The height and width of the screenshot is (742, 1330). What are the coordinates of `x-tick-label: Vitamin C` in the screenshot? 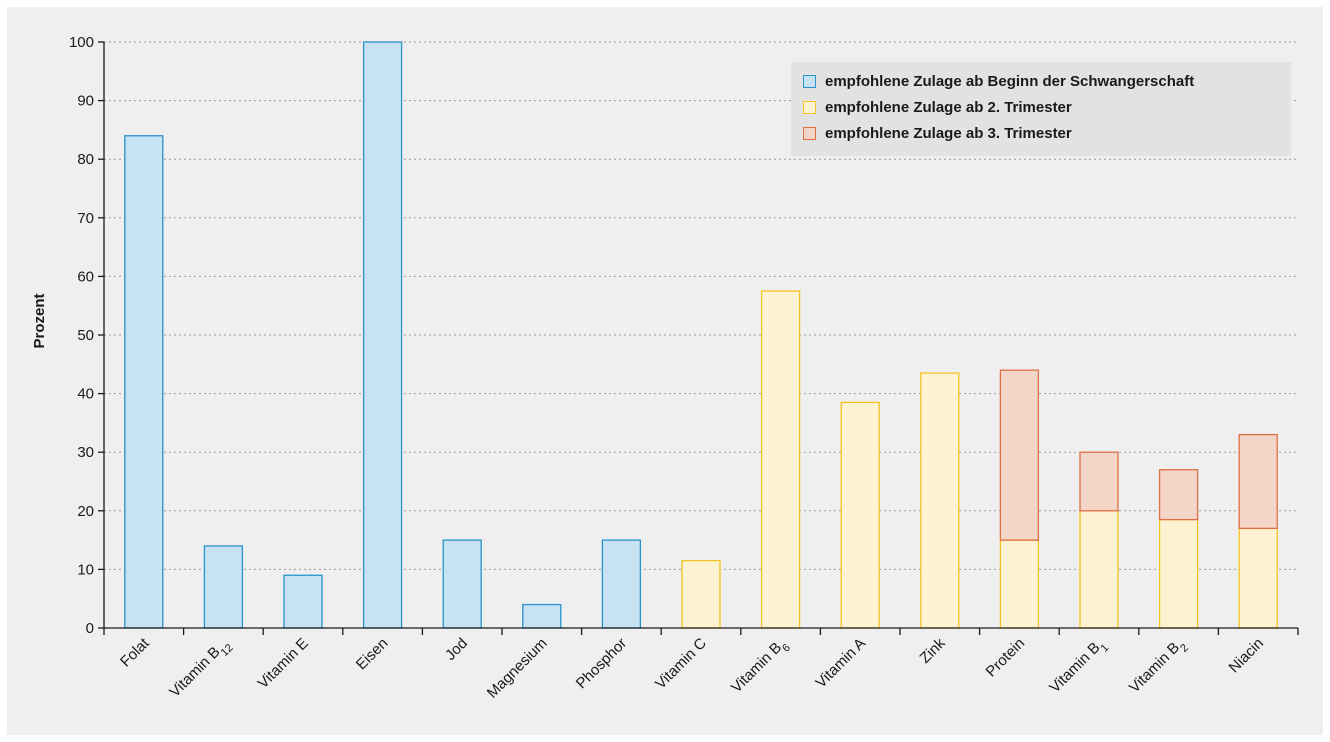 It's located at (681, 664).